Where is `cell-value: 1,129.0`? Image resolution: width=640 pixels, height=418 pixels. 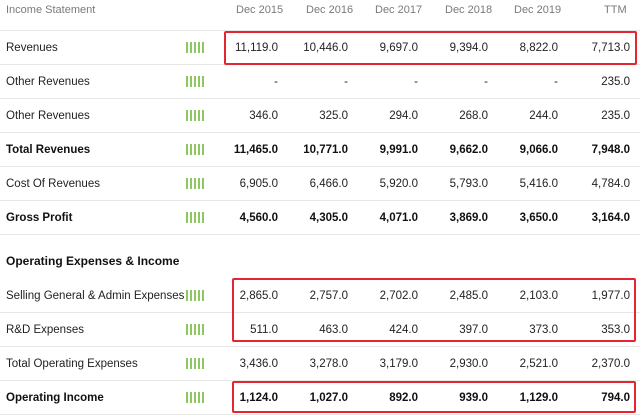
cell-value: 1,129.0 is located at coordinates (538, 397).